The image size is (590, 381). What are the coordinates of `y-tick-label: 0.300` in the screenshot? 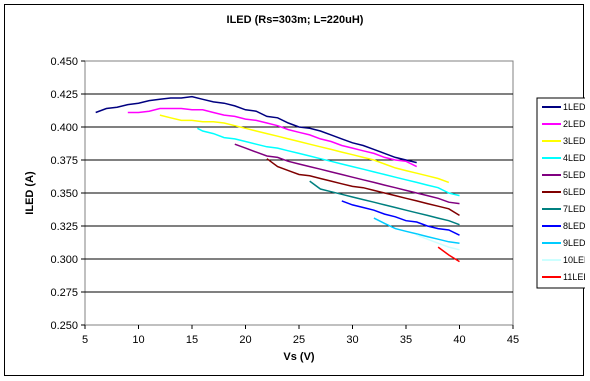 It's located at (64, 260).